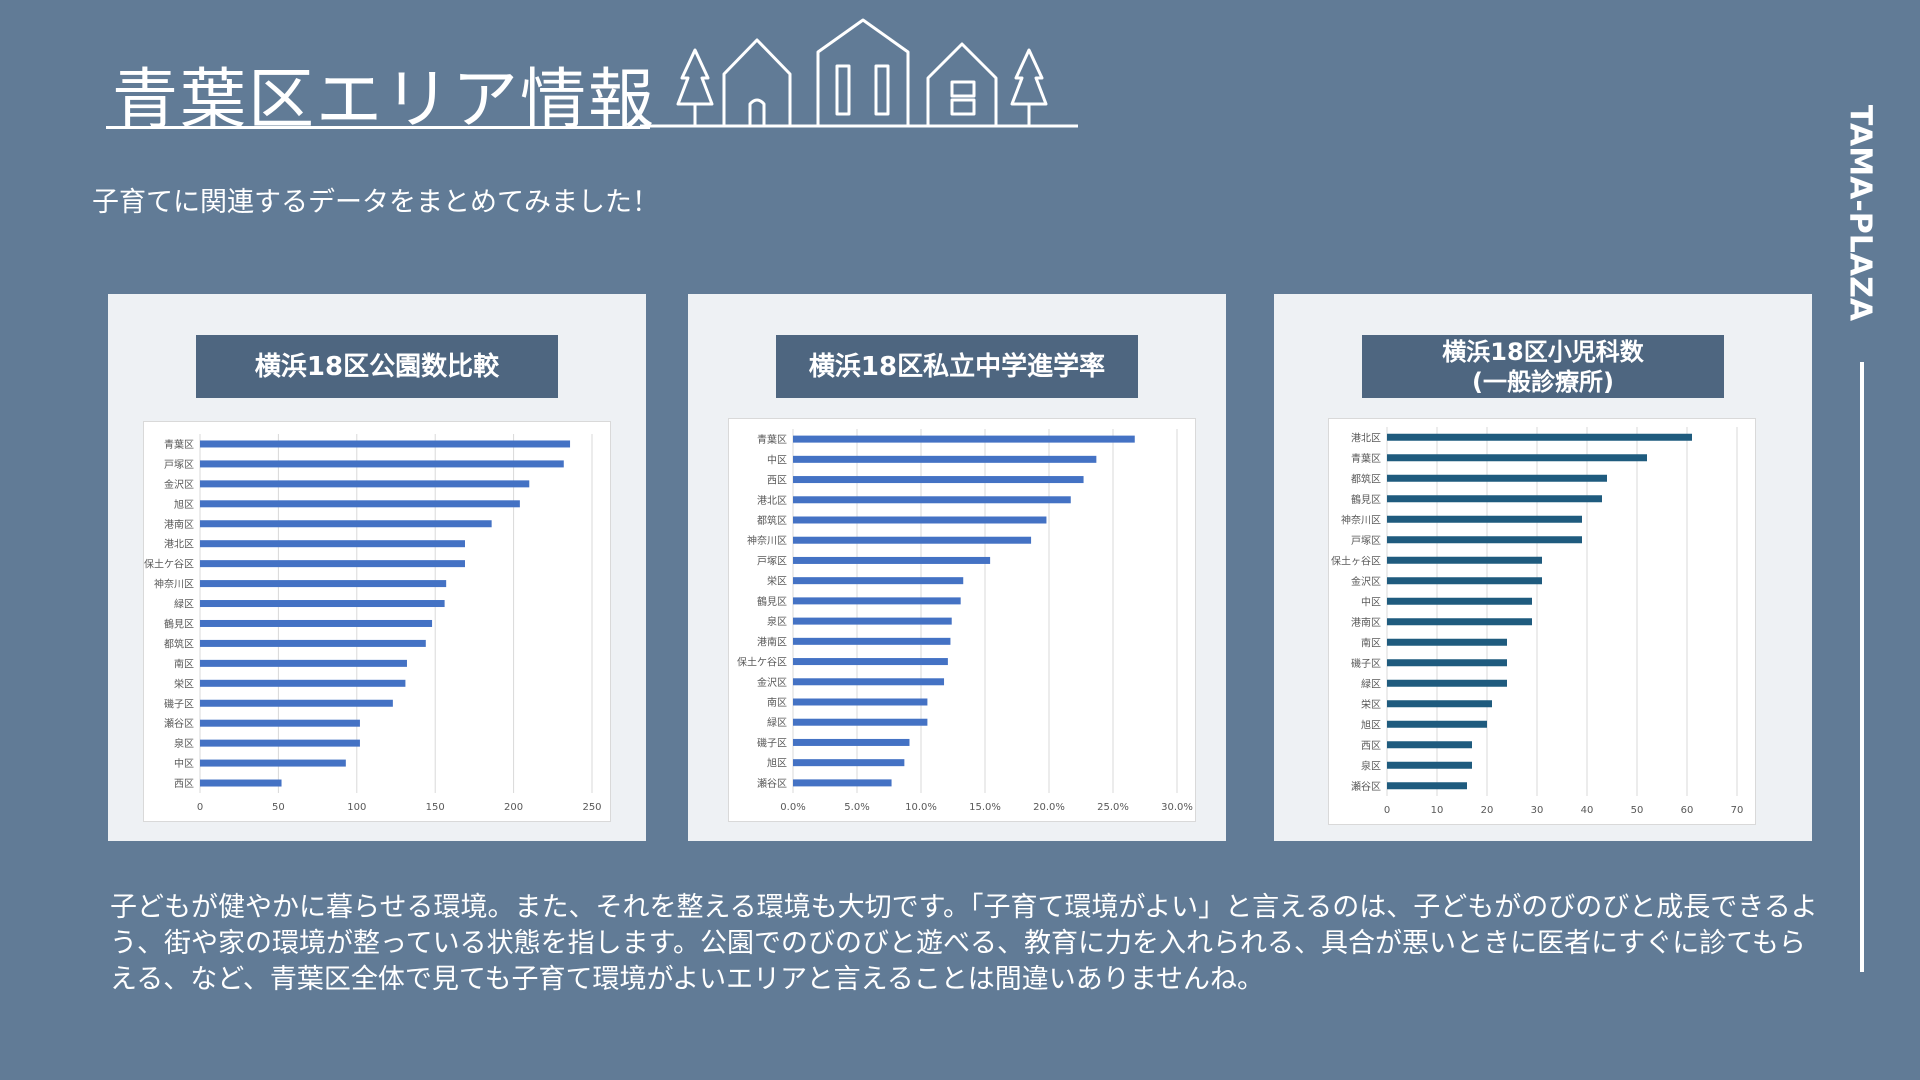 This screenshot has height=1080, width=1920. What do you see at coordinates (1371, 642) in the screenshot?
I see `category-label: 南区` at bounding box center [1371, 642].